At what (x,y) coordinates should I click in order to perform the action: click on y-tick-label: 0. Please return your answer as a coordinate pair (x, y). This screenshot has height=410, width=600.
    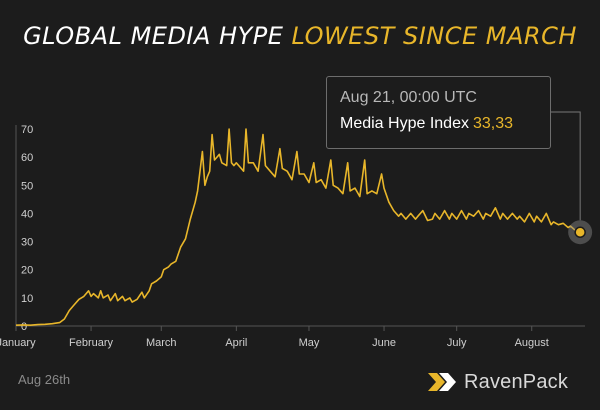
    Looking at the image, I should click on (24, 327).